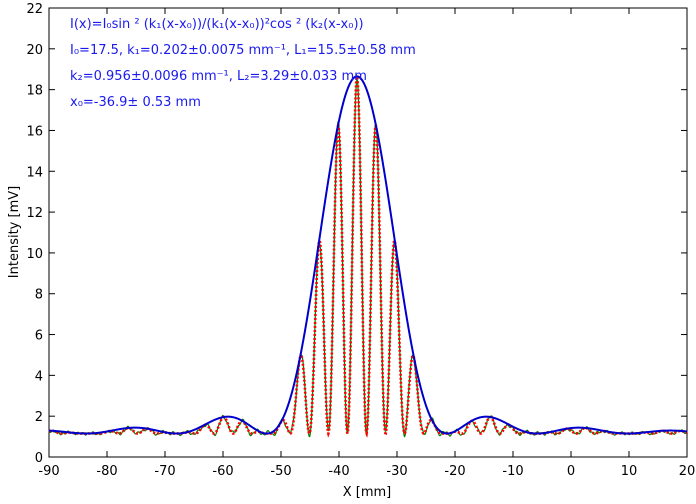 The image size is (696, 504). Describe the element at coordinates (39, 458) in the screenshot. I see `y-tick-label: 0` at that location.